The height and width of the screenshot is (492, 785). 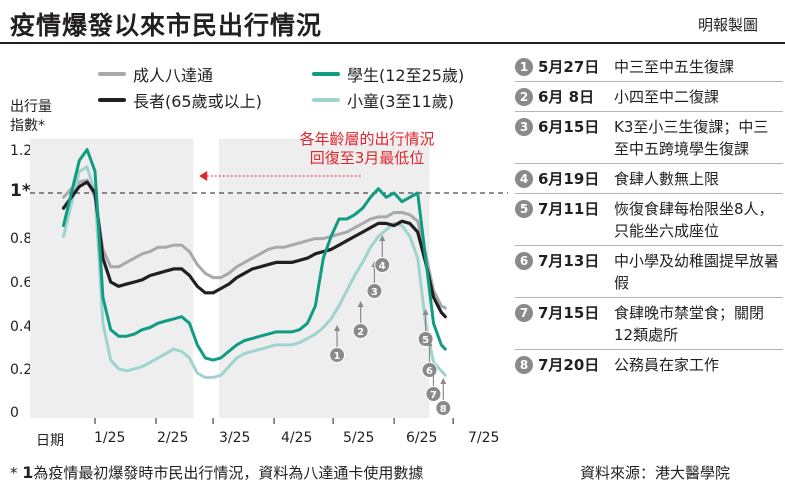 What do you see at coordinates (20, 191) in the screenshot?
I see `y-tick-label: 1*` at bounding box center [20, 191].